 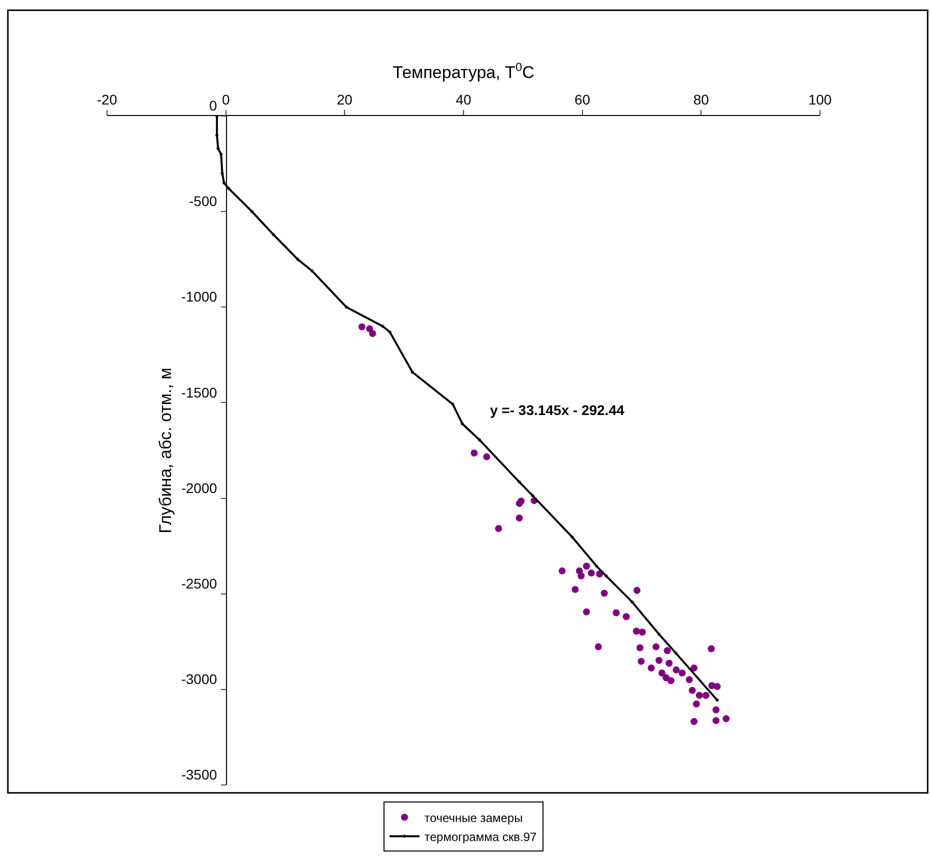 What do you see at coordinates (203, 201) in the screenshot?
I see `y-tick-label: -500` at bounding box center [203, 201].